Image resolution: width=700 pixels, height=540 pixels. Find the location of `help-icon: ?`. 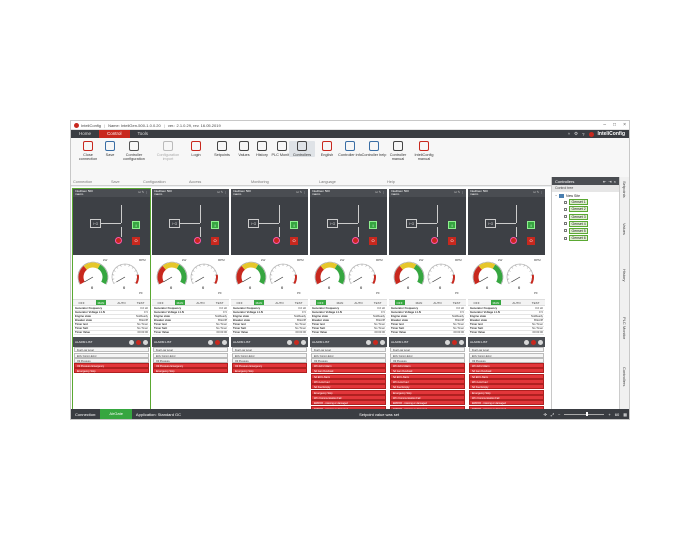

help-icon: ? is located at coordinates (583, 134).